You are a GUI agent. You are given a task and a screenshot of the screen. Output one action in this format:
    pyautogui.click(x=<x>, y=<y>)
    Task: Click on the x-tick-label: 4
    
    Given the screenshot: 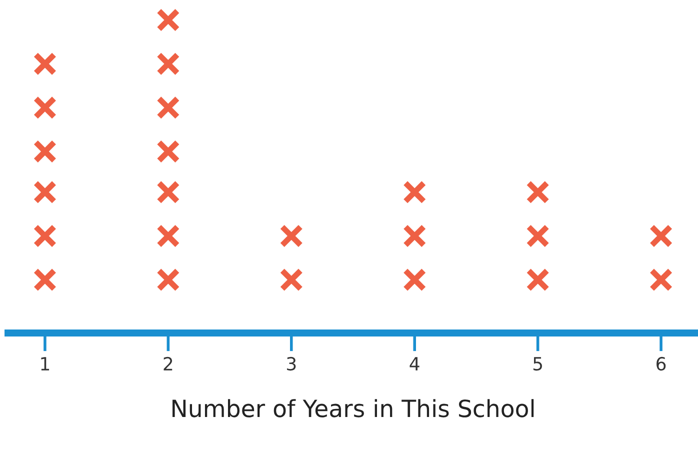 What is the action you would take?
    pyautogui.click(x=415, y=363)
    